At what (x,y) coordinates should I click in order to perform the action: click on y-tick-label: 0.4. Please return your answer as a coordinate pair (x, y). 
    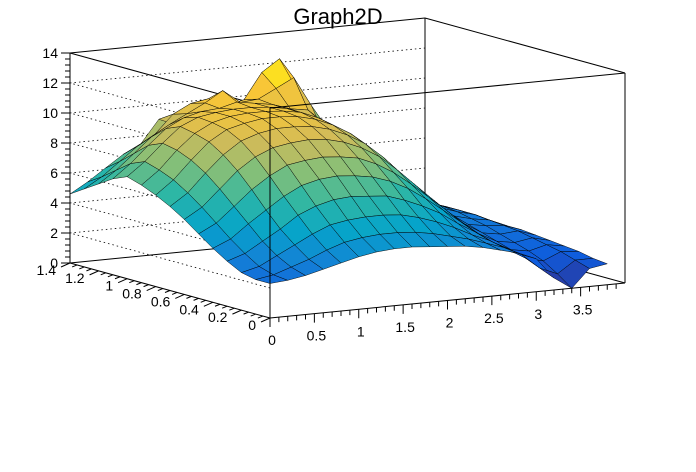
    Looking at the image, I should click on (189, 309).